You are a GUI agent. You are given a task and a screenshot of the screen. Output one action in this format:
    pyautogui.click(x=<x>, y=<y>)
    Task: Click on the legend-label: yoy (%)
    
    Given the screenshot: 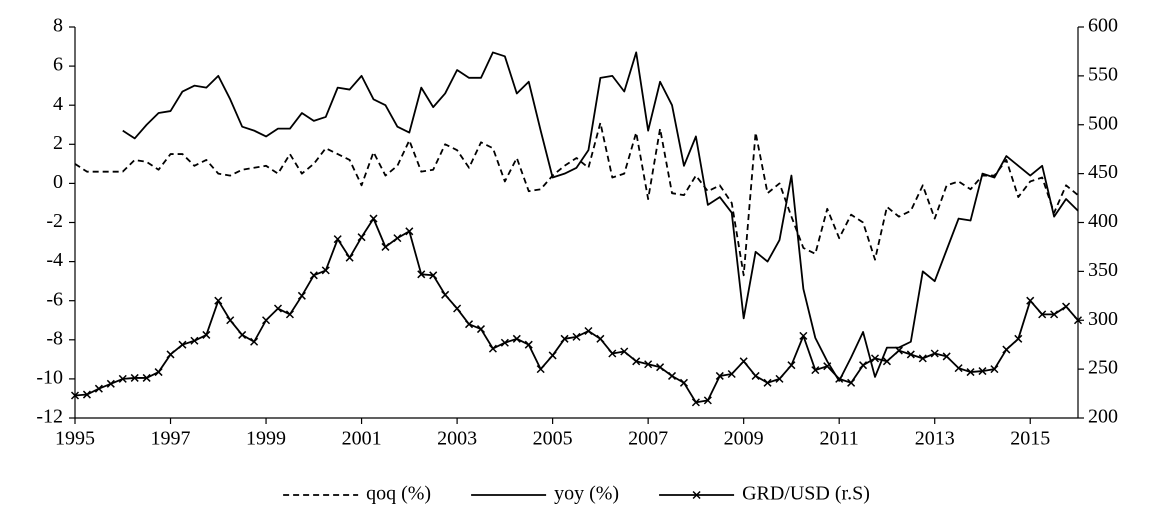 What is the action you would take?
    pyautogui.click(x=586, y=494)
    